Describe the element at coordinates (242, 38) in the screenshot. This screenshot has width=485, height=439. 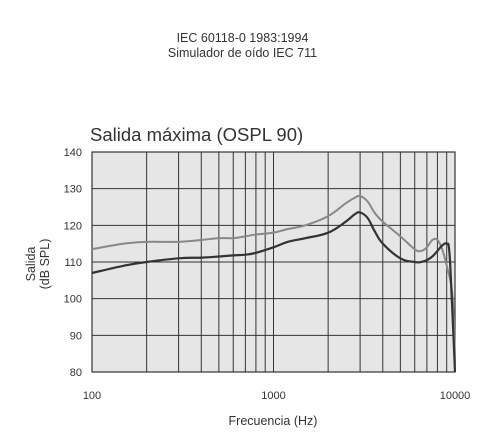
I see `standard-line-1: IEC 60118-0 1983:1994` at that location.